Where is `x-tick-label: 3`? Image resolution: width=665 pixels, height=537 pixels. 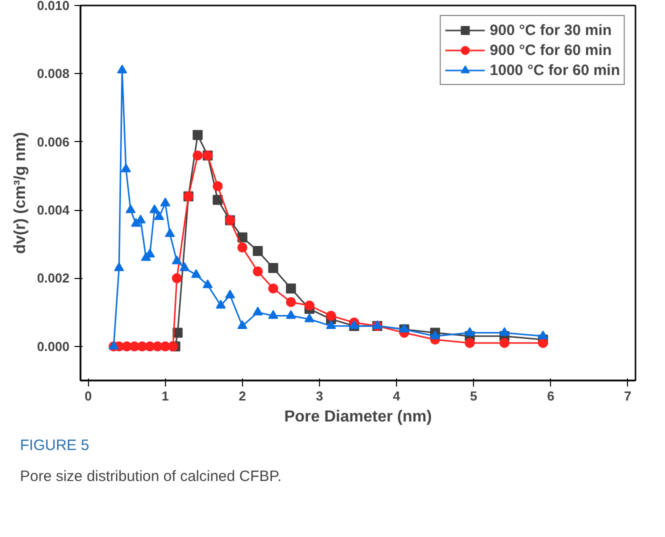
x-tick-label: 3 is located at coordinates (320, 396).